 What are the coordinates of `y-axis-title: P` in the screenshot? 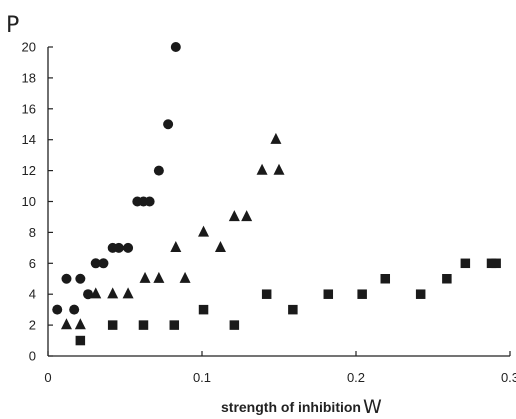 It's located at (12, 25).